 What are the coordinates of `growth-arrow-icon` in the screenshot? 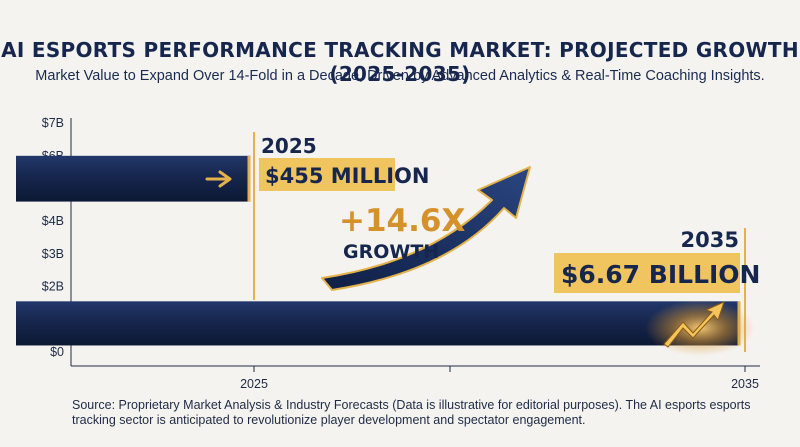 It's located at (426, 228).